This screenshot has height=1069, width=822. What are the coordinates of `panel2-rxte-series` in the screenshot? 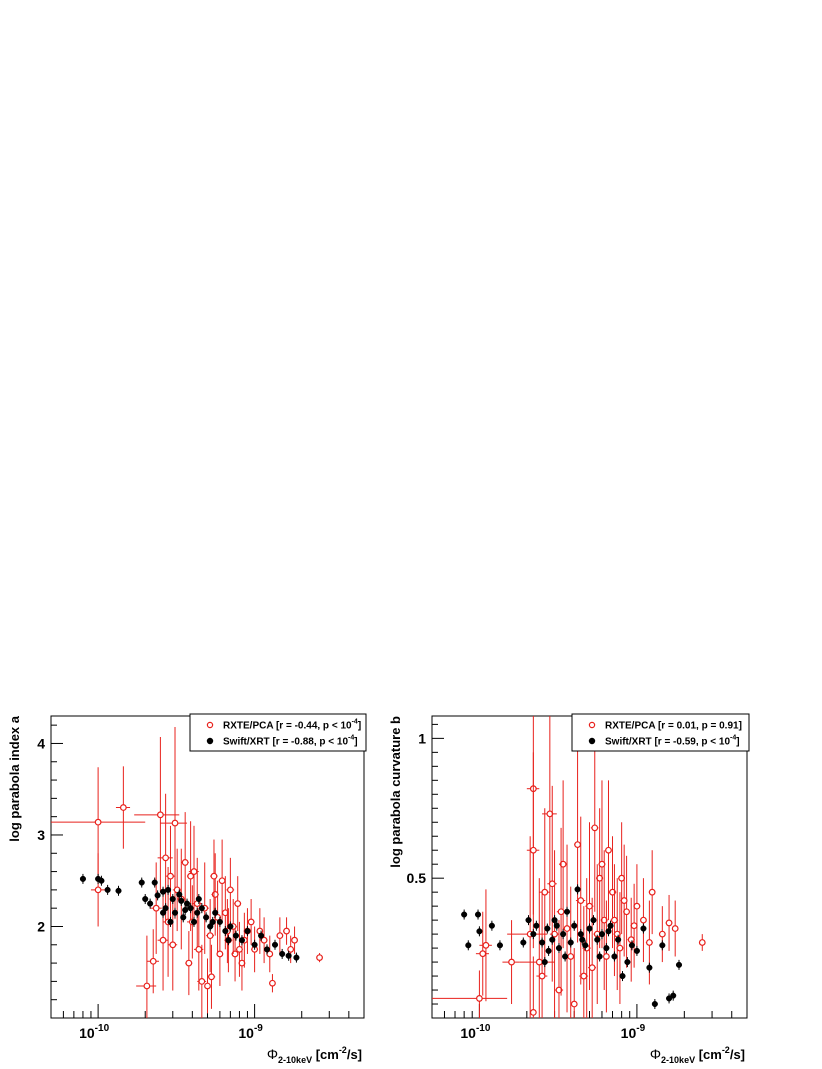 It's located at (569, 867).